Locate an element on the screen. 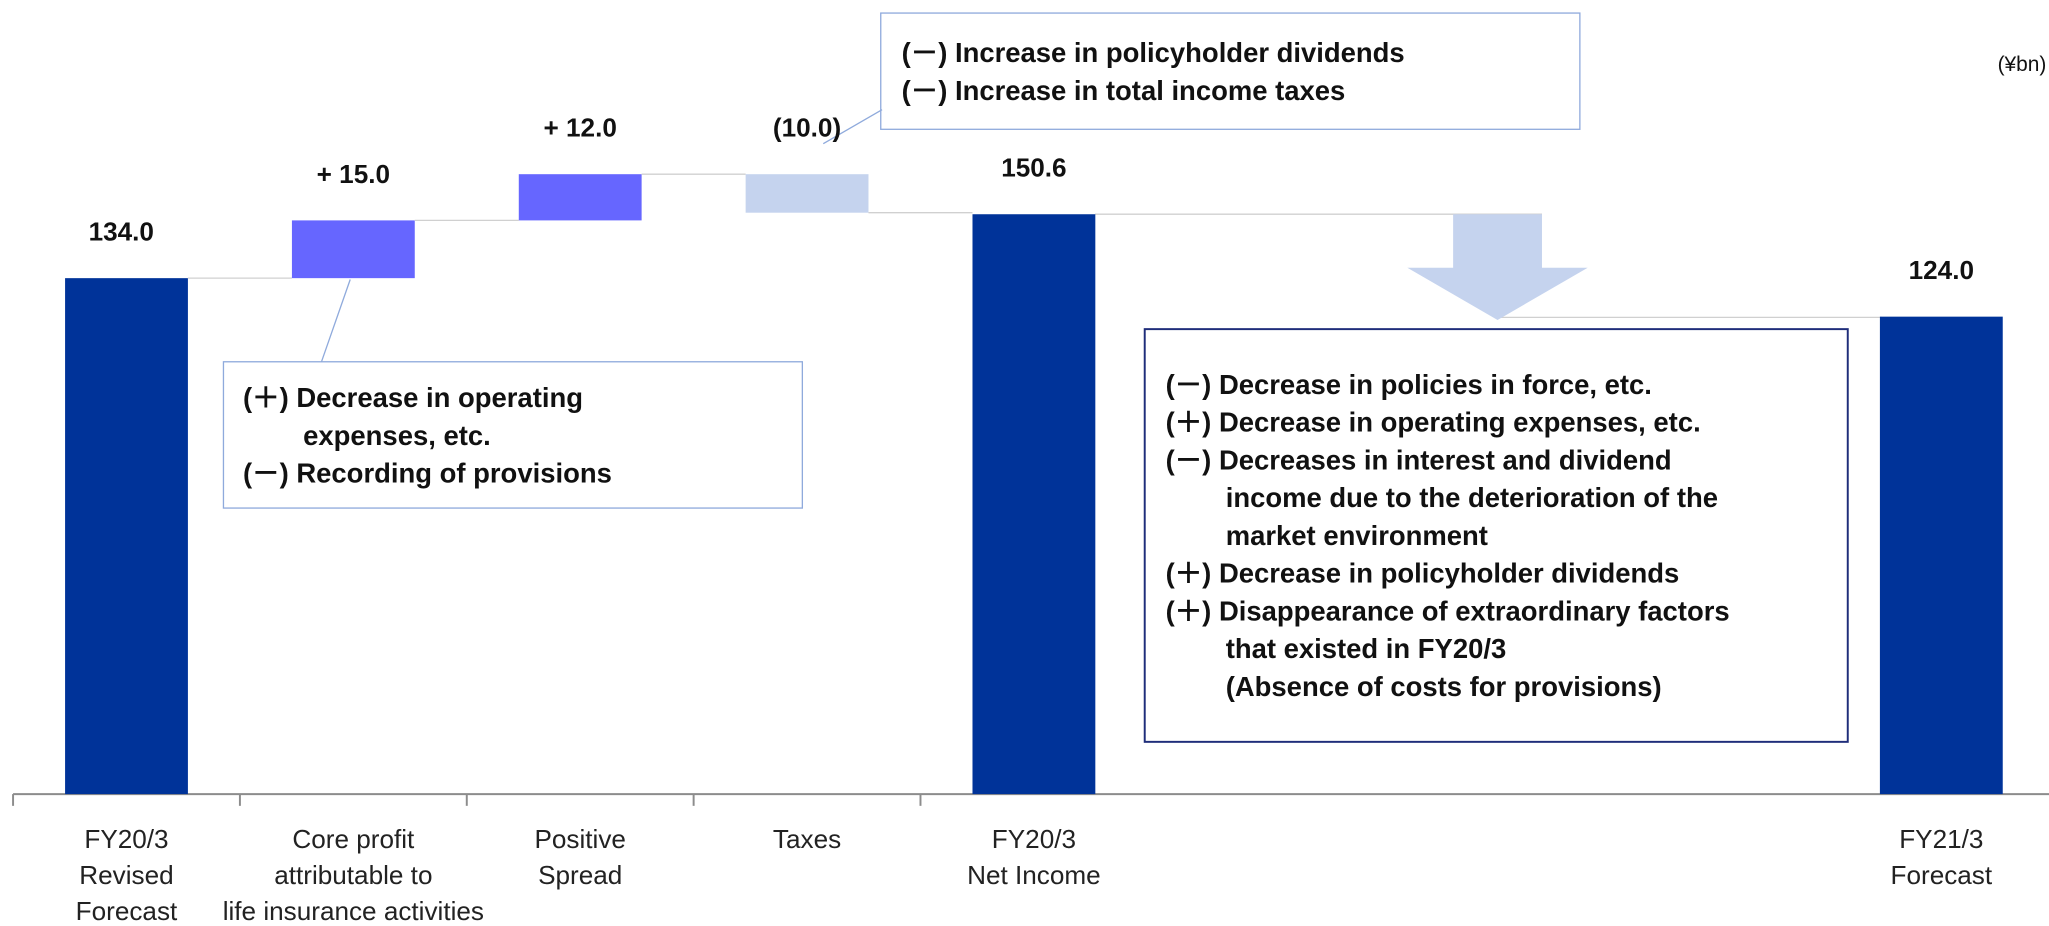 The height and width of the screenshot is (926, 2049). annotation-text: (－) Decrease in policies in force, etc. is located at coordinates (1409, 384).